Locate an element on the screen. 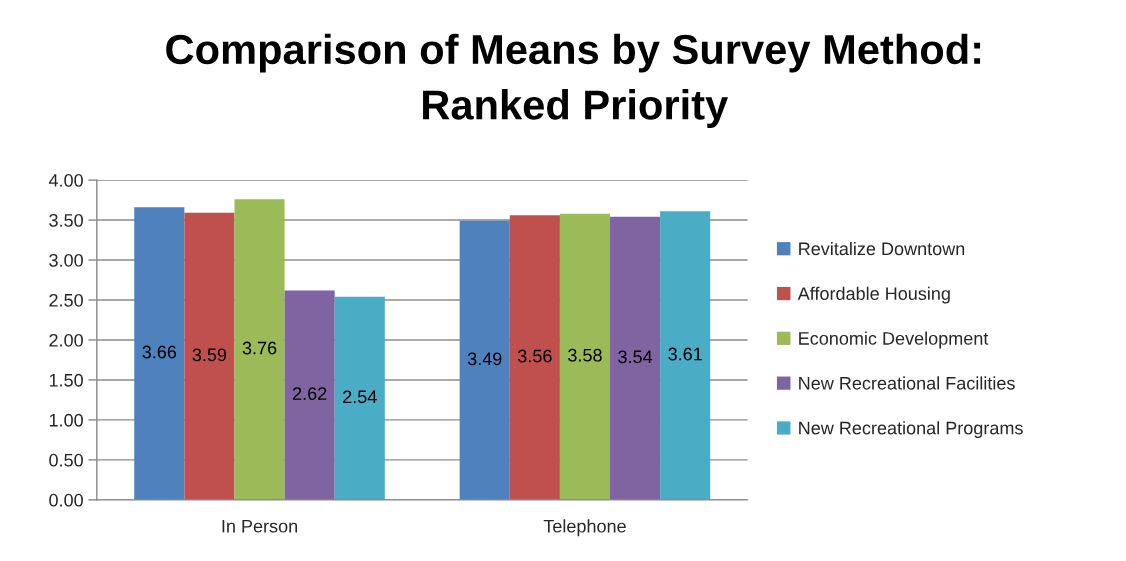  y-tick-label: 2.00 is located at coordinates (66, 340).